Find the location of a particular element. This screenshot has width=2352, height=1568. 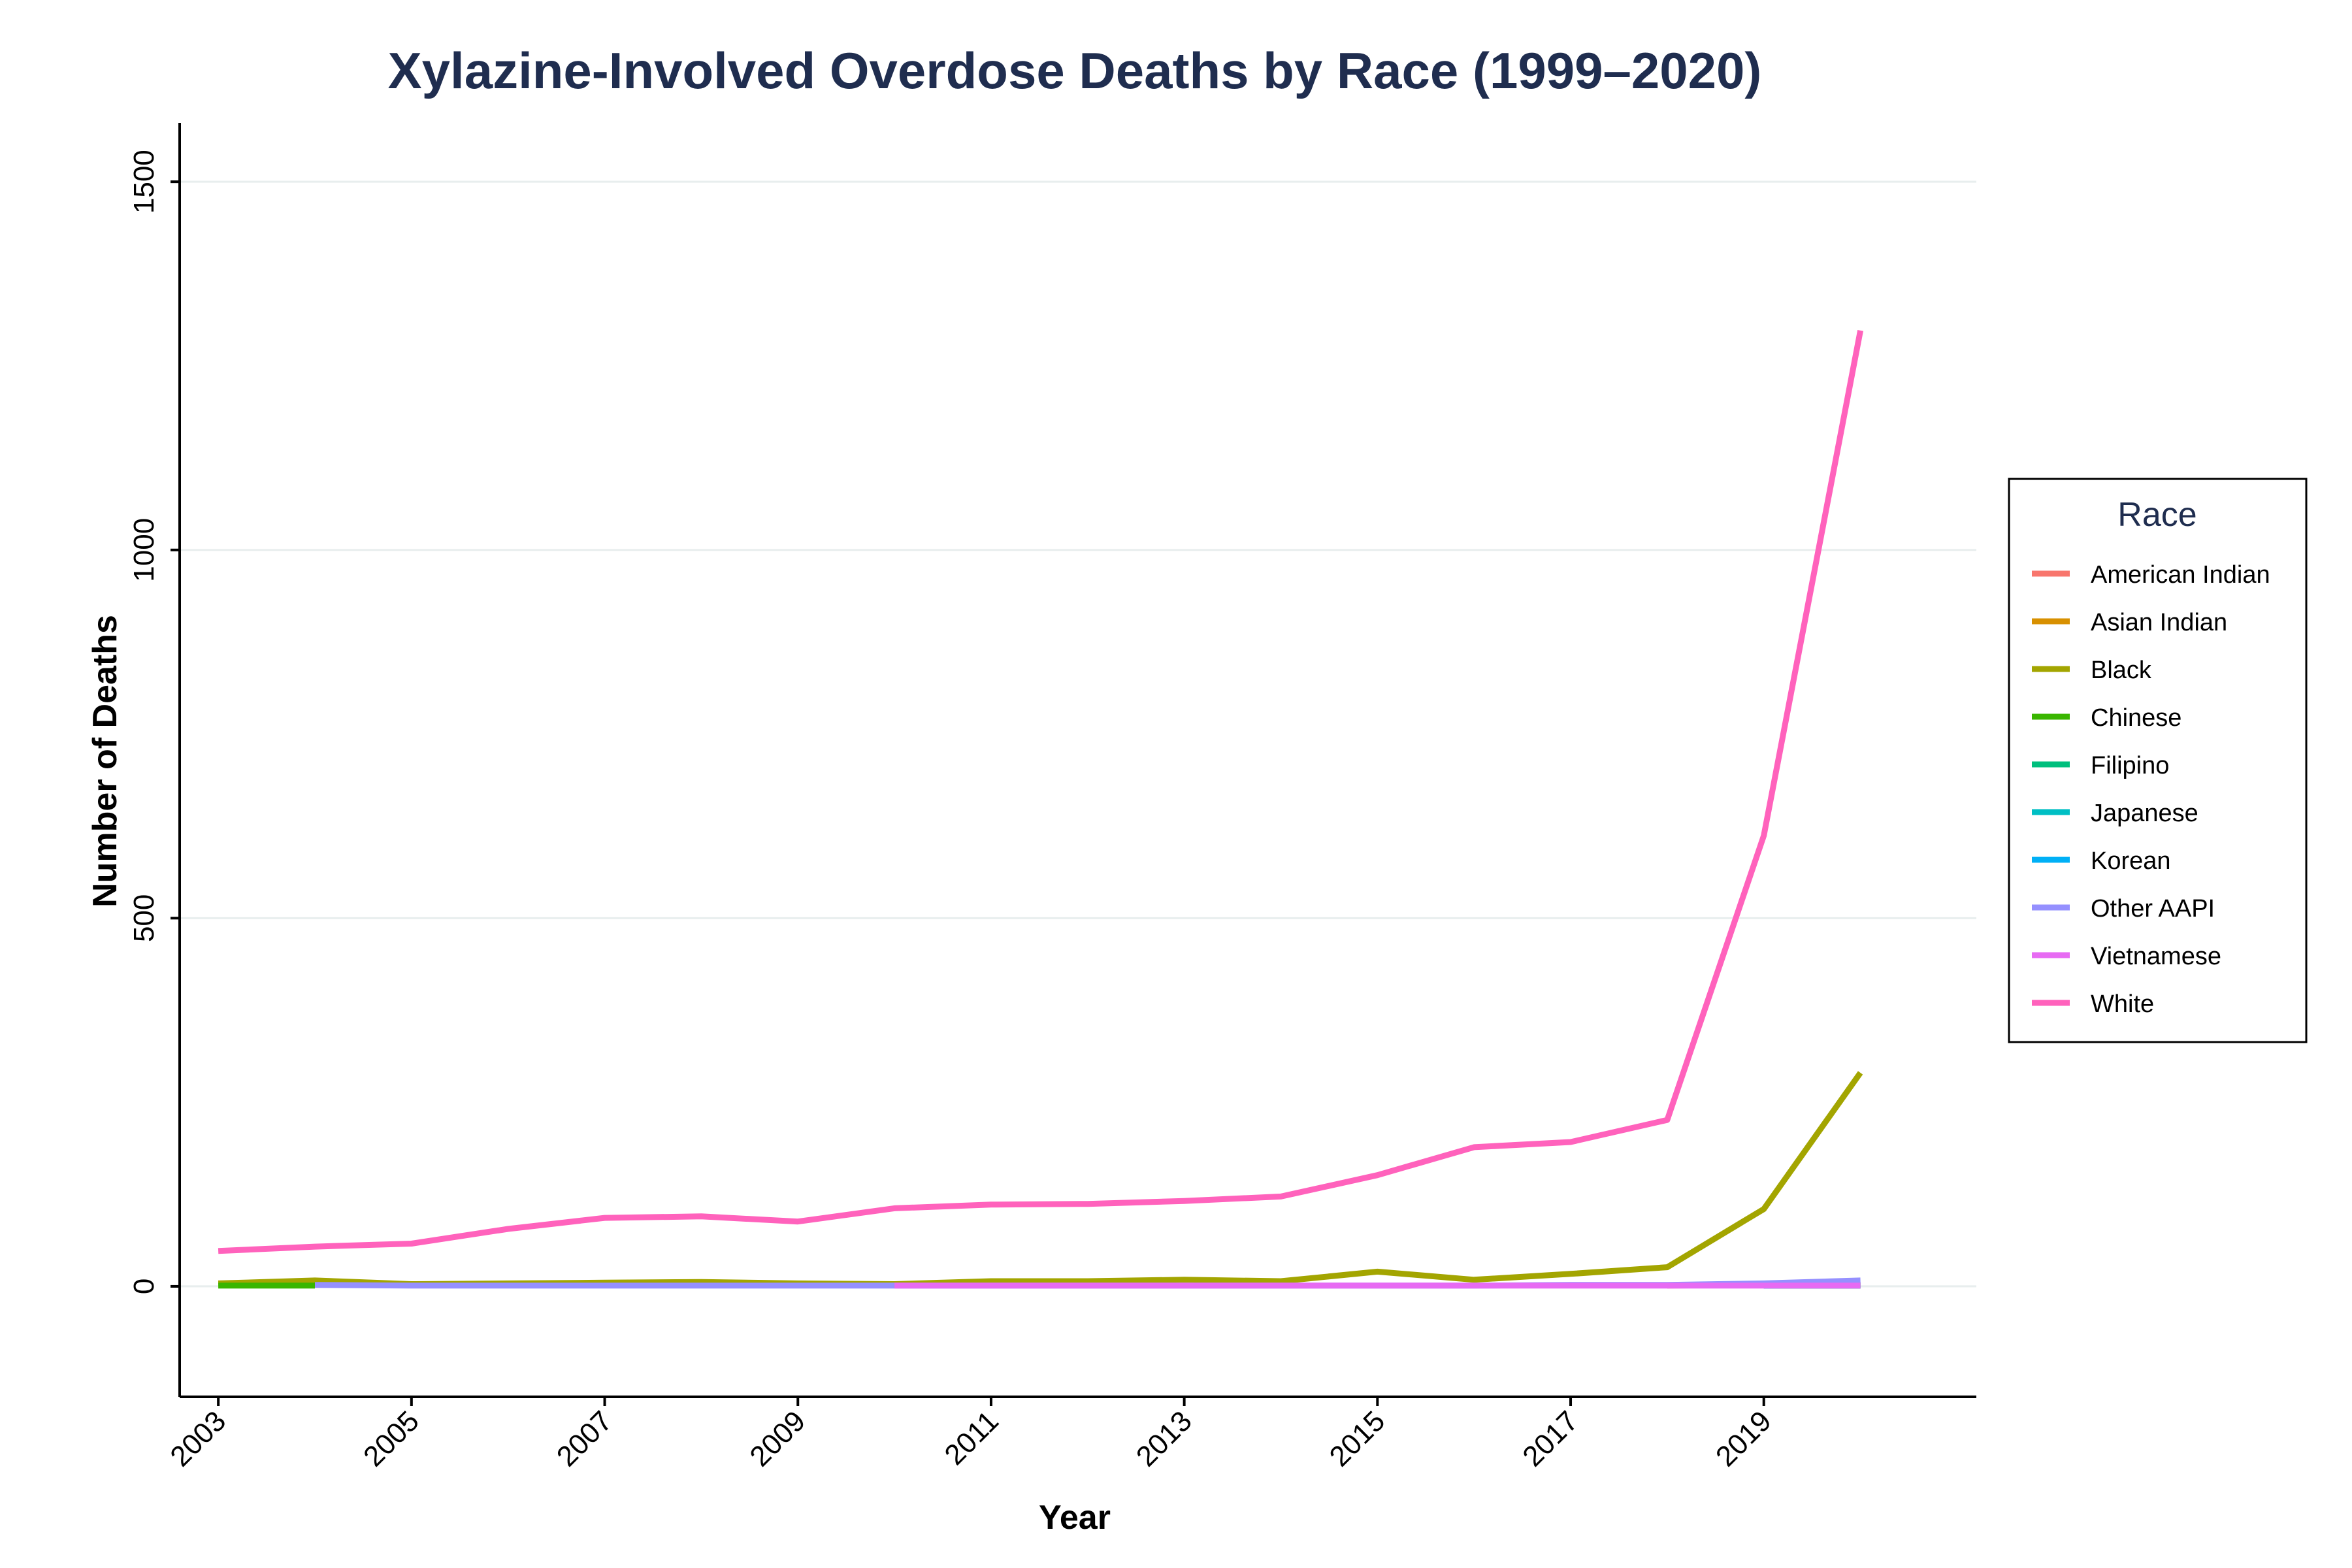

x-axis-ticks: 2003 2005 2007 2009 2011 2013 2015 2017 2019 is located at coordinates (971, 1435).